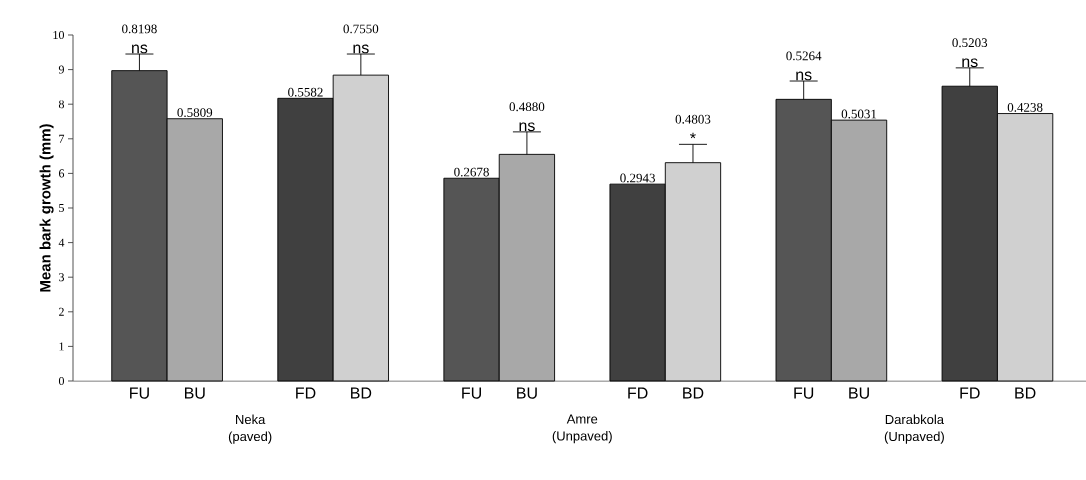 The image size is (1086, 480). I want to click on annotation: 0.5031, so click(859, 114).